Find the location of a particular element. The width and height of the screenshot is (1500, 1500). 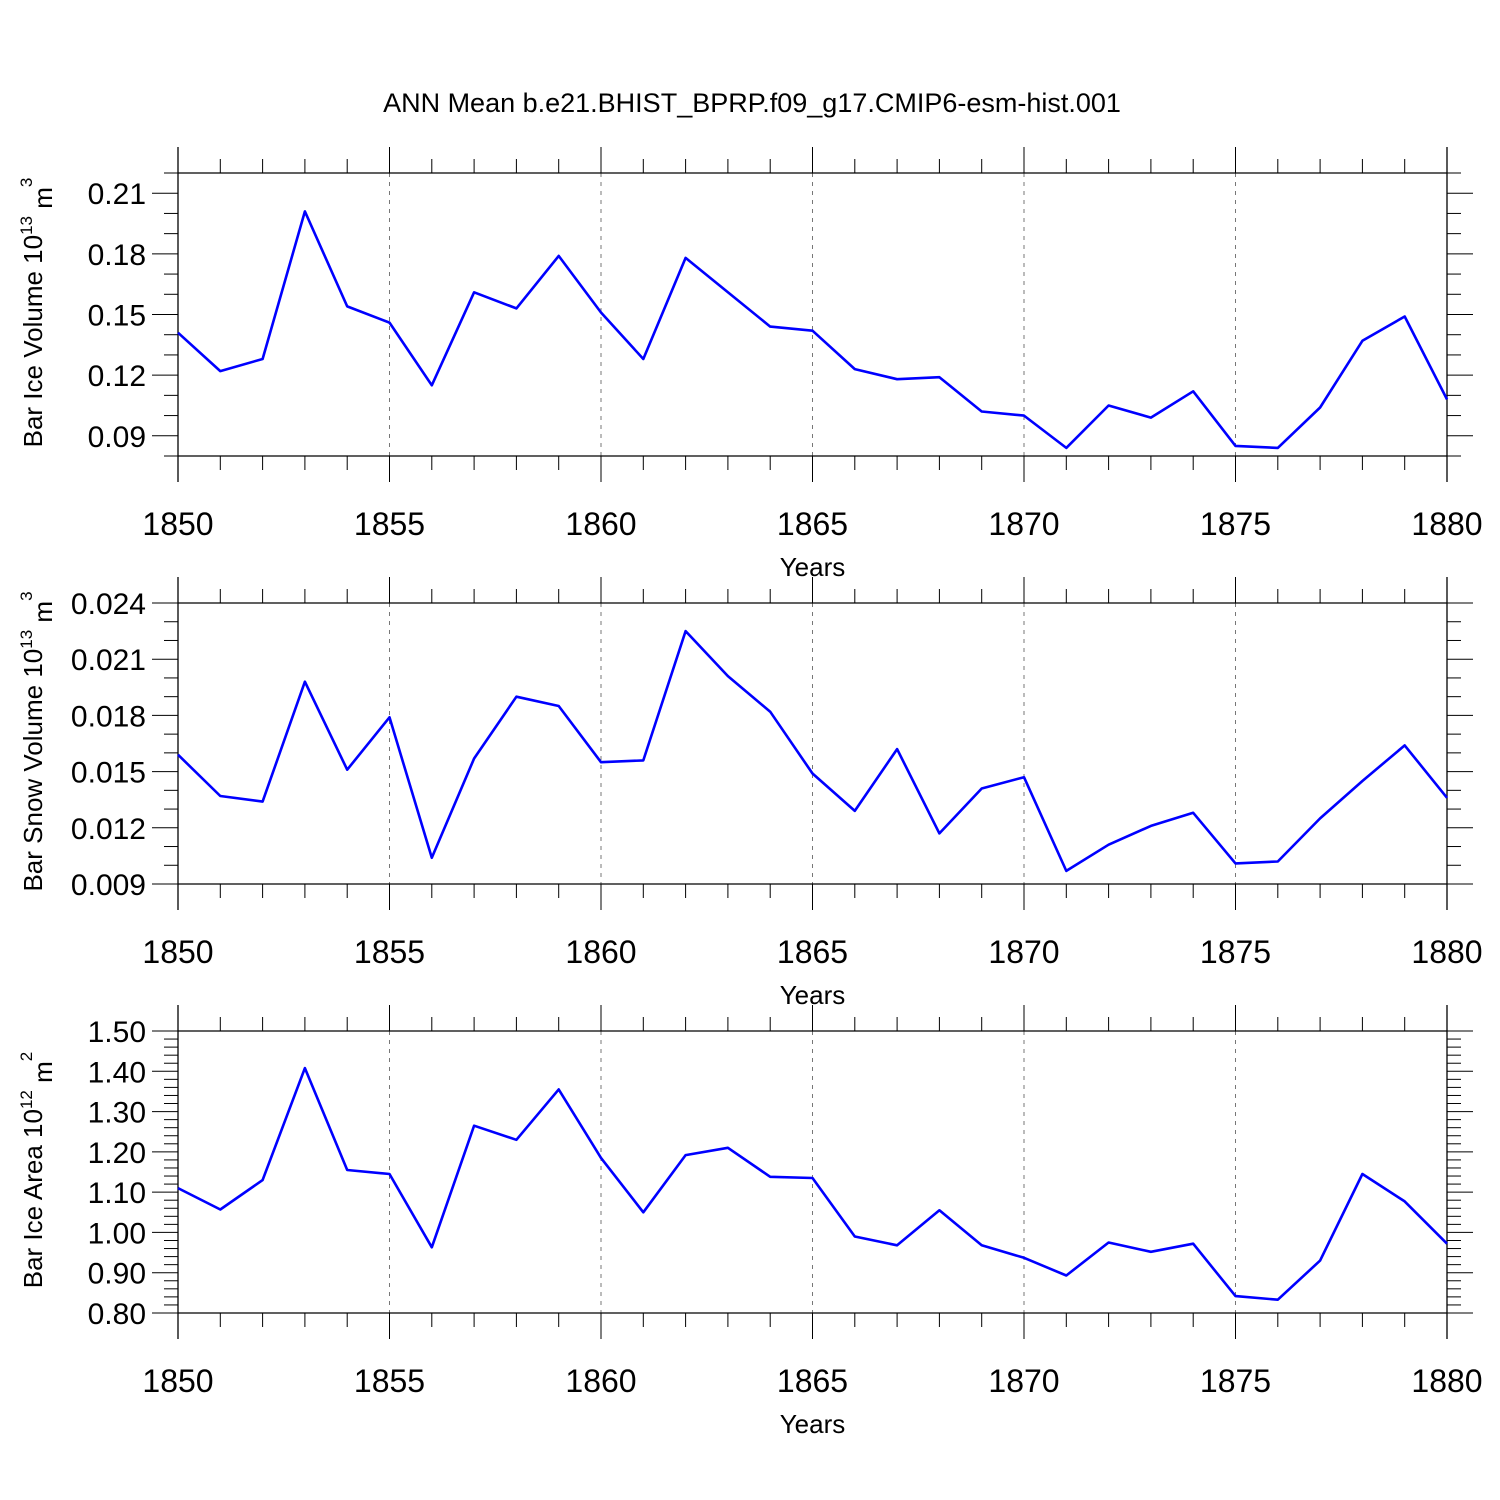

y-tick-label: 0.09 is located at coordinates (117, 437).